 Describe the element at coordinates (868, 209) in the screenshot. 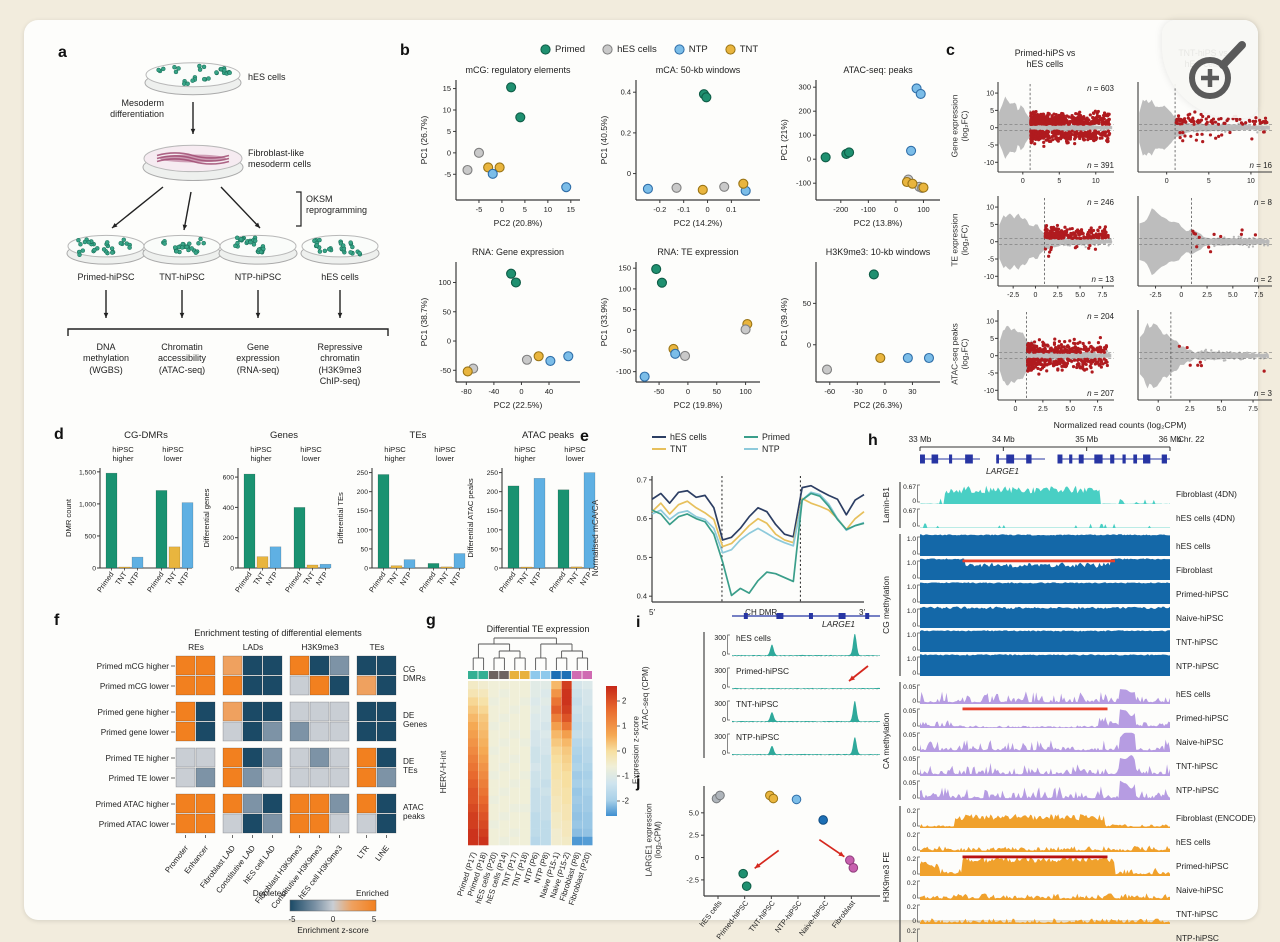

I see `chart-text: -100` at that location.